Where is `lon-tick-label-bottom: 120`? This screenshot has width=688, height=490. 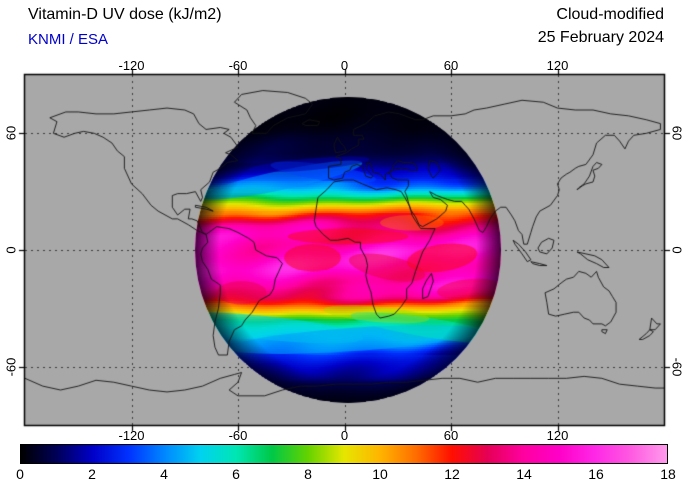 lon-tick-label-bottom: 120 is located at coordinates (557, 435).